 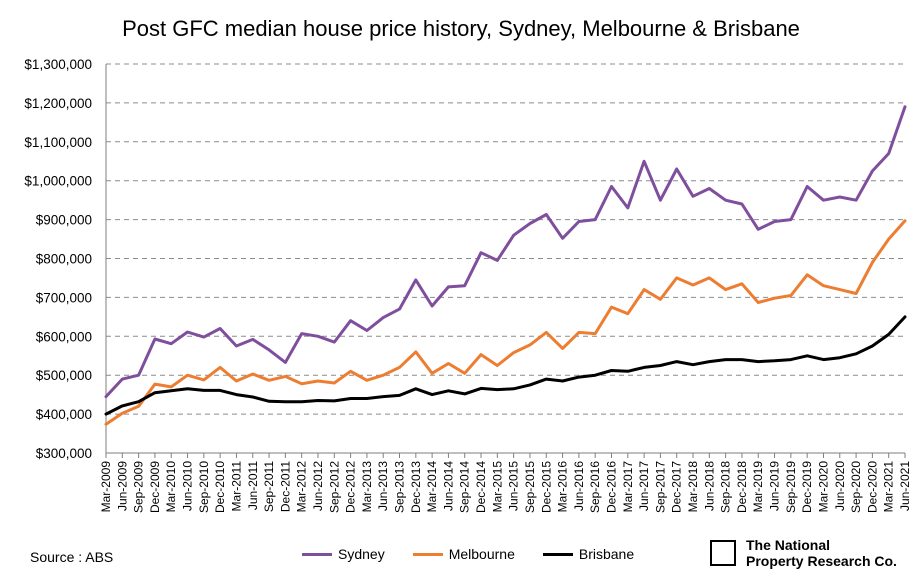 I want to click on x-tick-label: Sep-2020, so click(x=856, y=487).